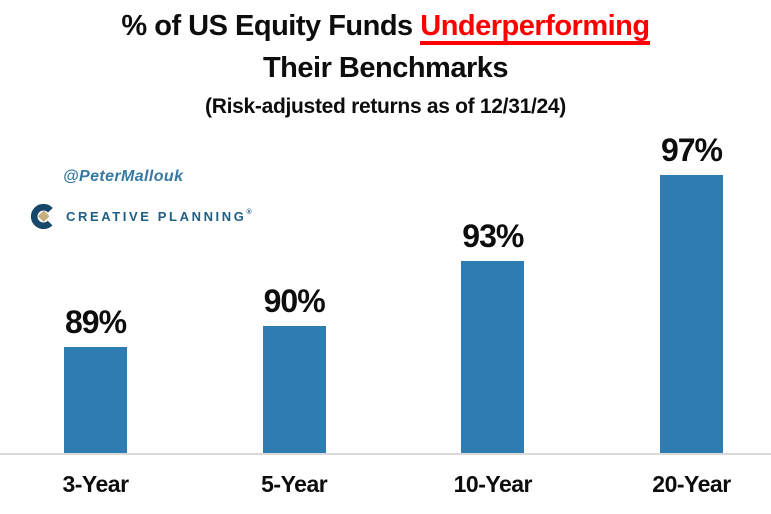  I want to click on title-highlight-underperforming: Underperforming, so click(535, 28).